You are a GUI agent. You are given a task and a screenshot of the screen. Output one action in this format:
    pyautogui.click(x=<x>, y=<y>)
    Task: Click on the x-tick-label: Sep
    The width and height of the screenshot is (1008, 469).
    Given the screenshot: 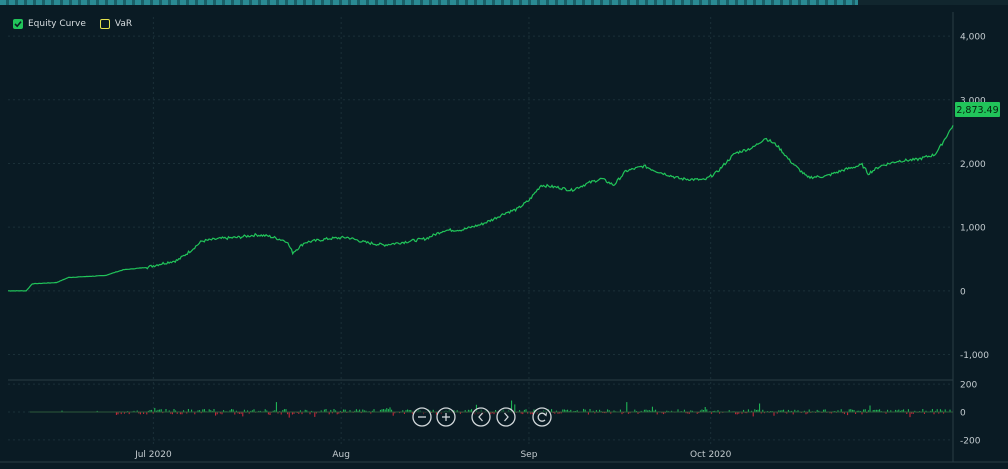 What is the action you would take?
    pyautogui.click(x=528, y=455)
    